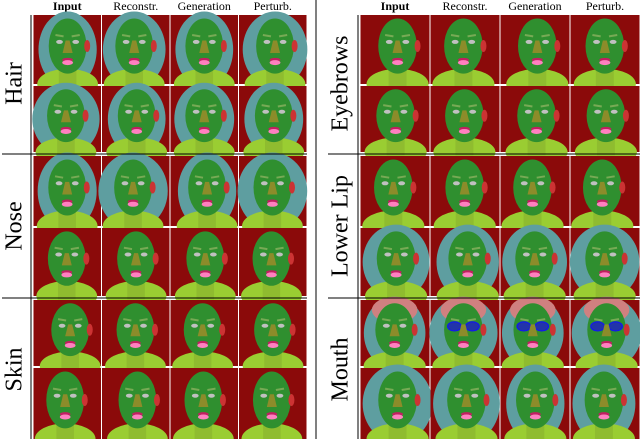 The width and height of the screenshot is (640, 439). What do you see at coordinates (204, 6) in the screenshot?
I see `column-header: Generation` at bounding box center [204, 6].